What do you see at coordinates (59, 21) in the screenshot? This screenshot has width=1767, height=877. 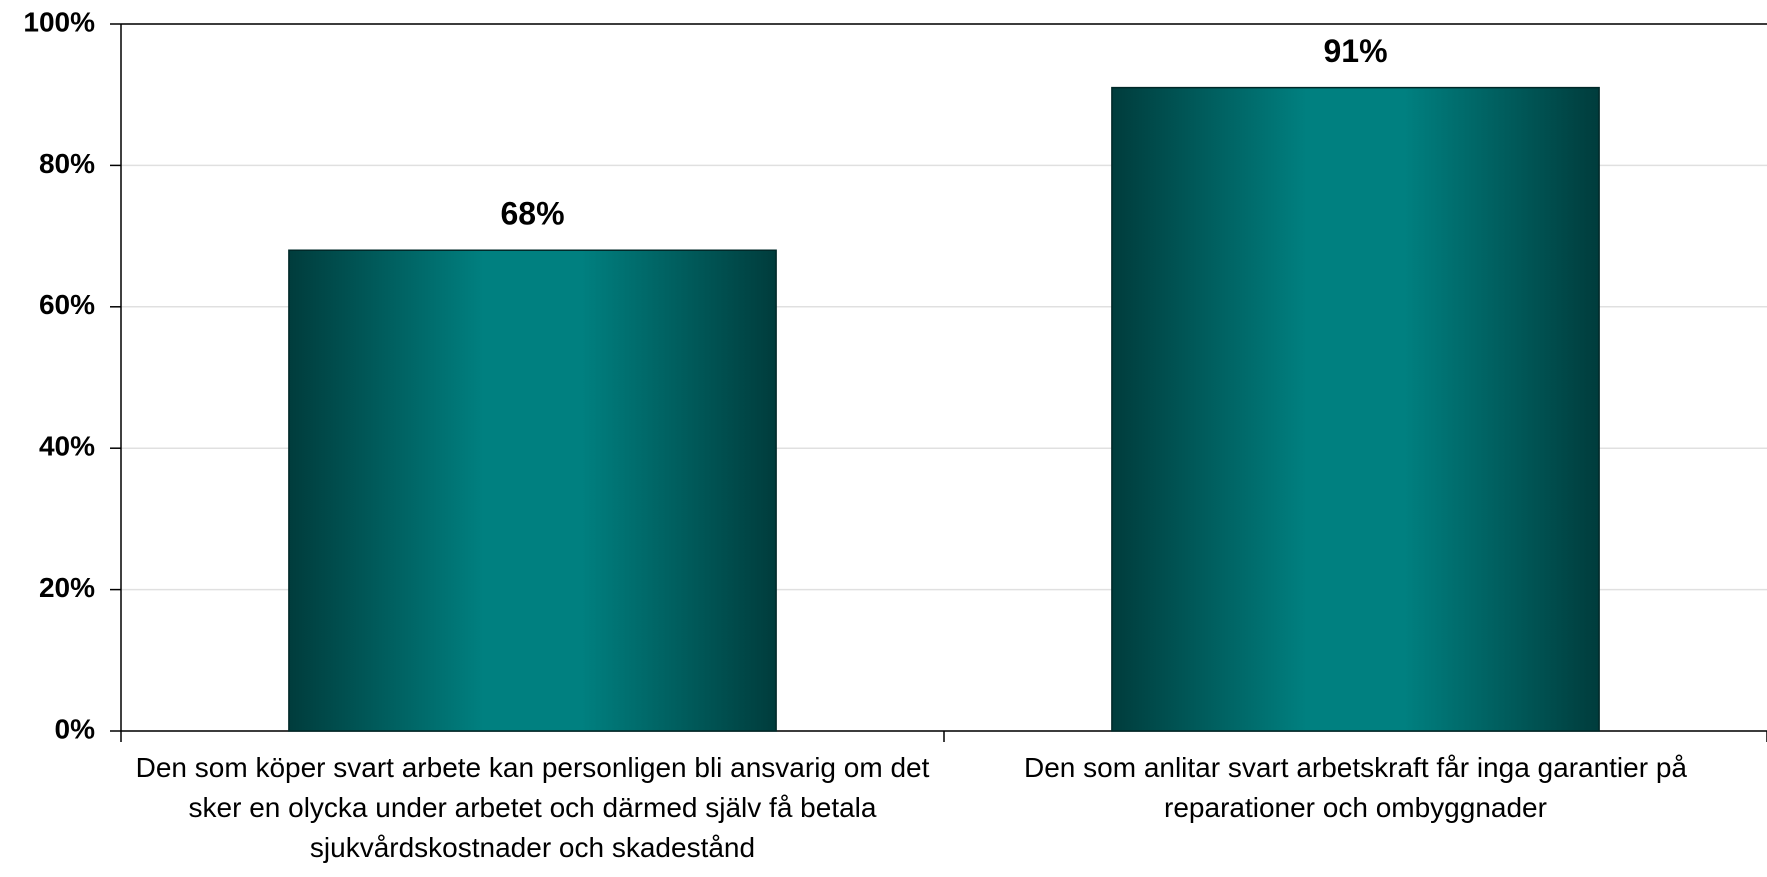 I see `y-tick-label: 100%` at bounding box center [59, 21].